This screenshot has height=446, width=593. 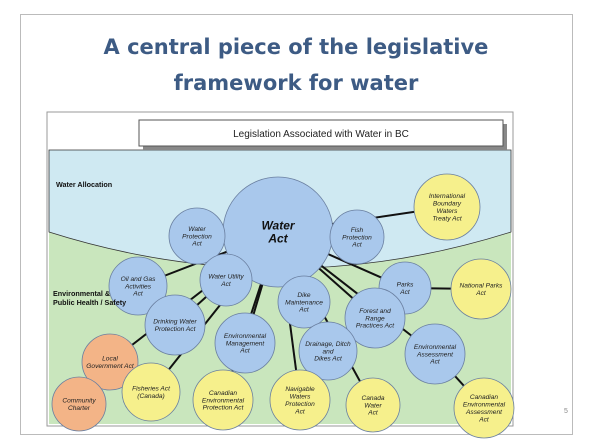 What do you see at coordinates (139, 279) in the screenshot?
I see `node-label: Oil and Gas` at bounding box center [139, 279].